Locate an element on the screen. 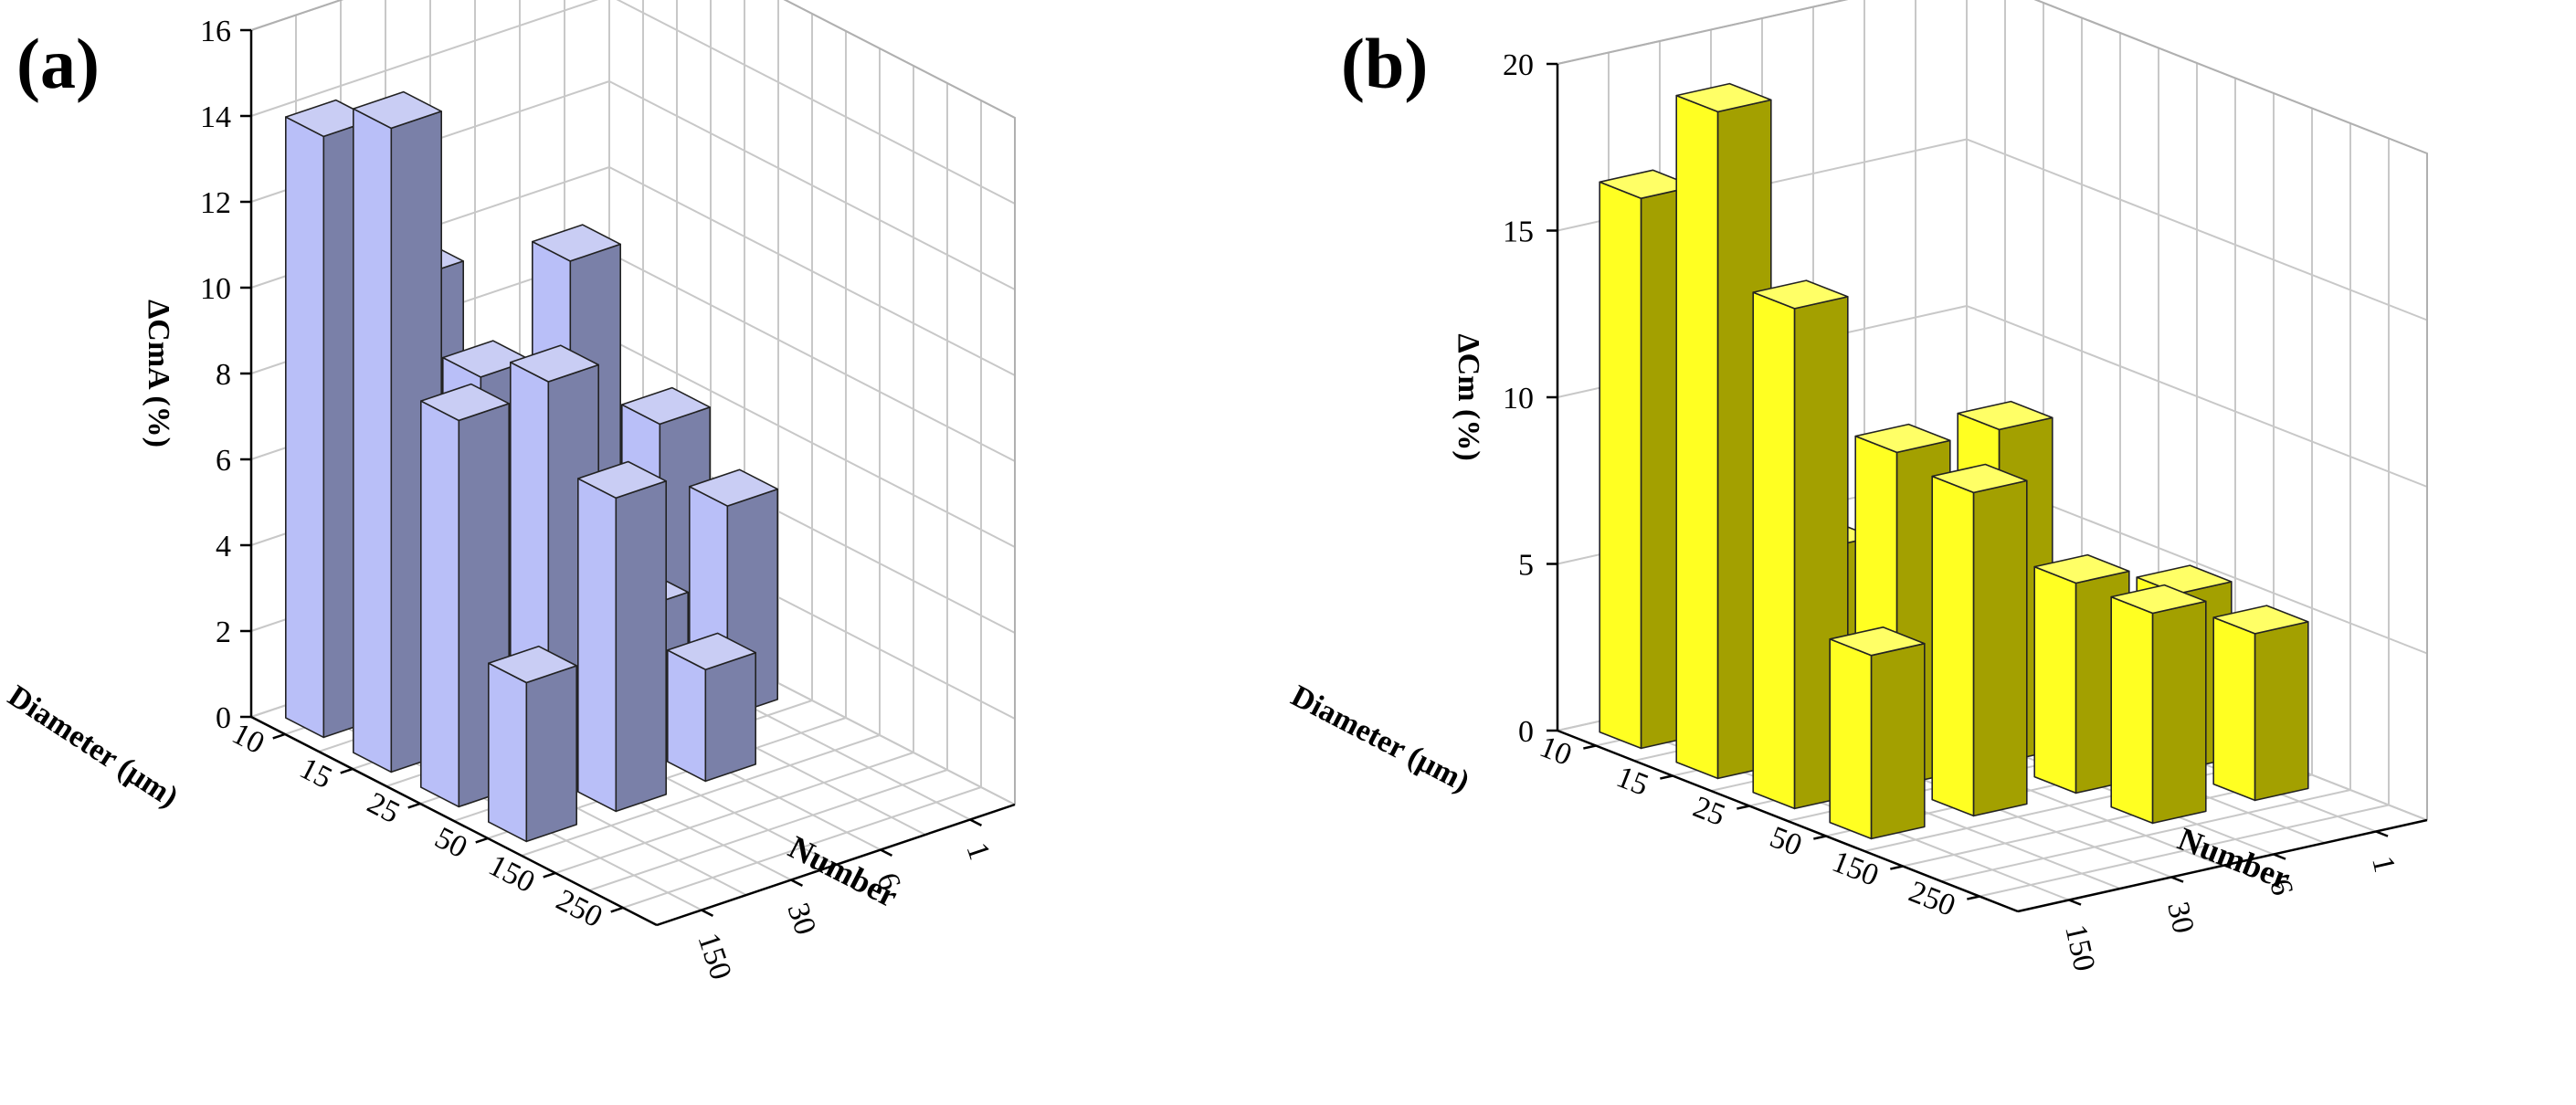 This screenshot has width=2576, height=1105. panel-1-value-axis-title: ΔCm (%) is located at coordinates (1468, 397).